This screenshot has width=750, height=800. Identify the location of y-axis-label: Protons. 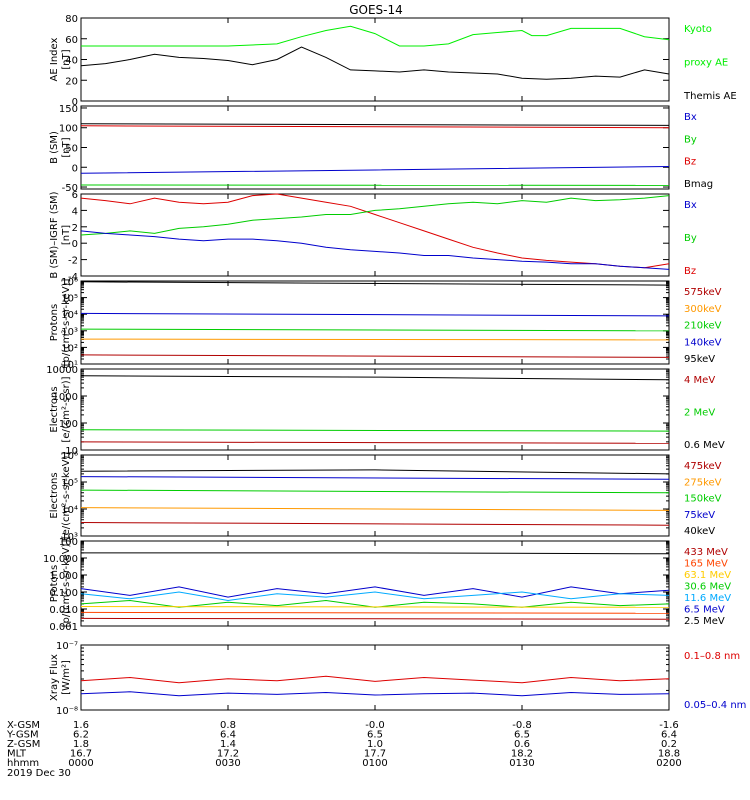
(54, 583).